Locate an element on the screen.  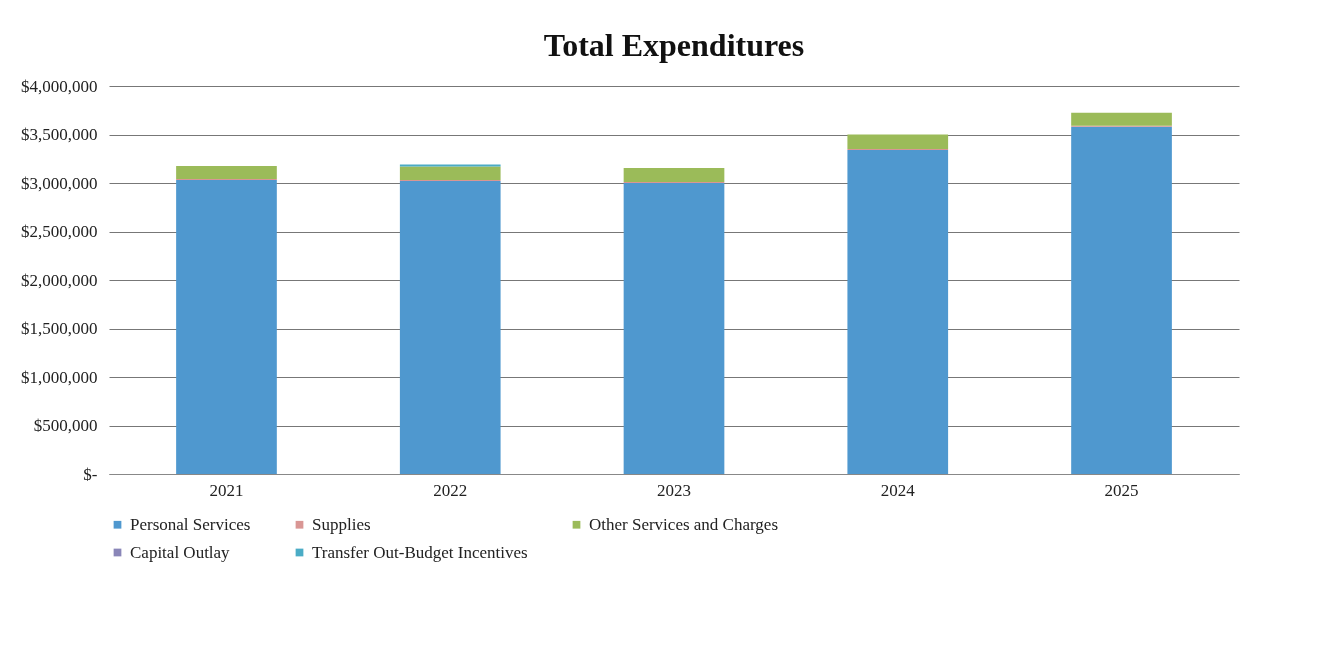
y-tick-label: $2,500,000 is located at coordinates (59, 231).